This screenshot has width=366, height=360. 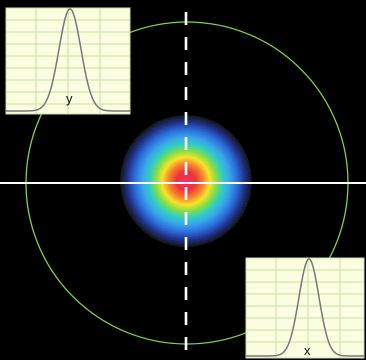 I want to click on y-profile-grid, so click(x=68, y=61).